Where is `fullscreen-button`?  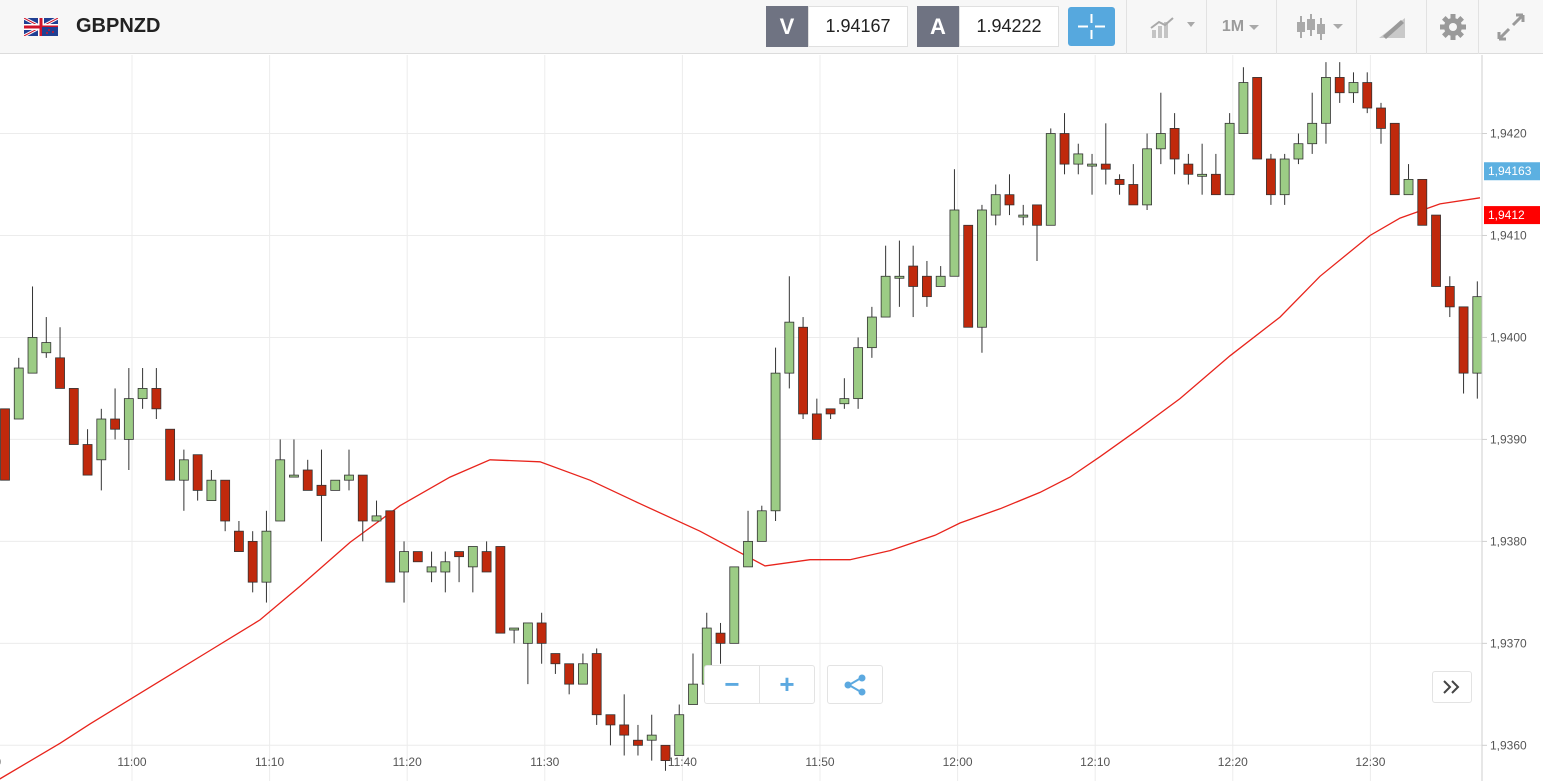
fullscreen-button is located at coordinates (1510, 27).